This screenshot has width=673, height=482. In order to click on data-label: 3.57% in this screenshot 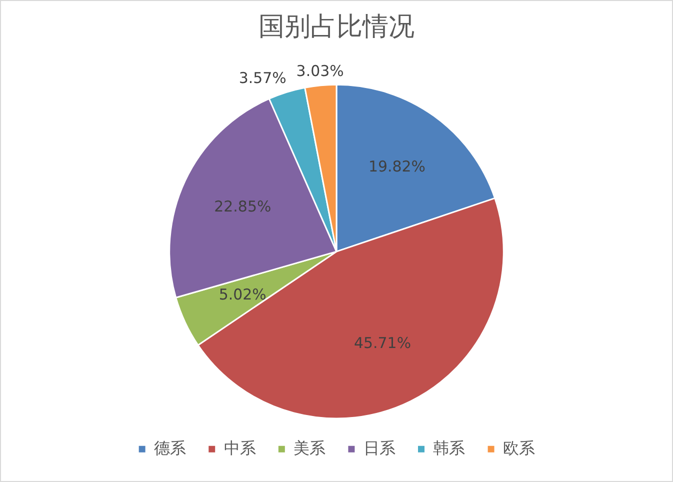, I will do `click(262, 77)`.